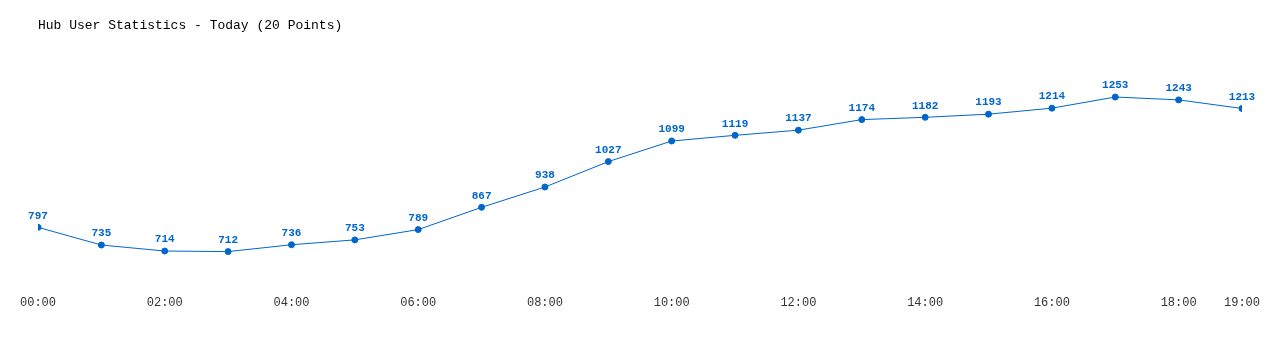 The width and height of the screenshot is (1280, 350). I want to click on data-label: 1119, so click(735, 123).